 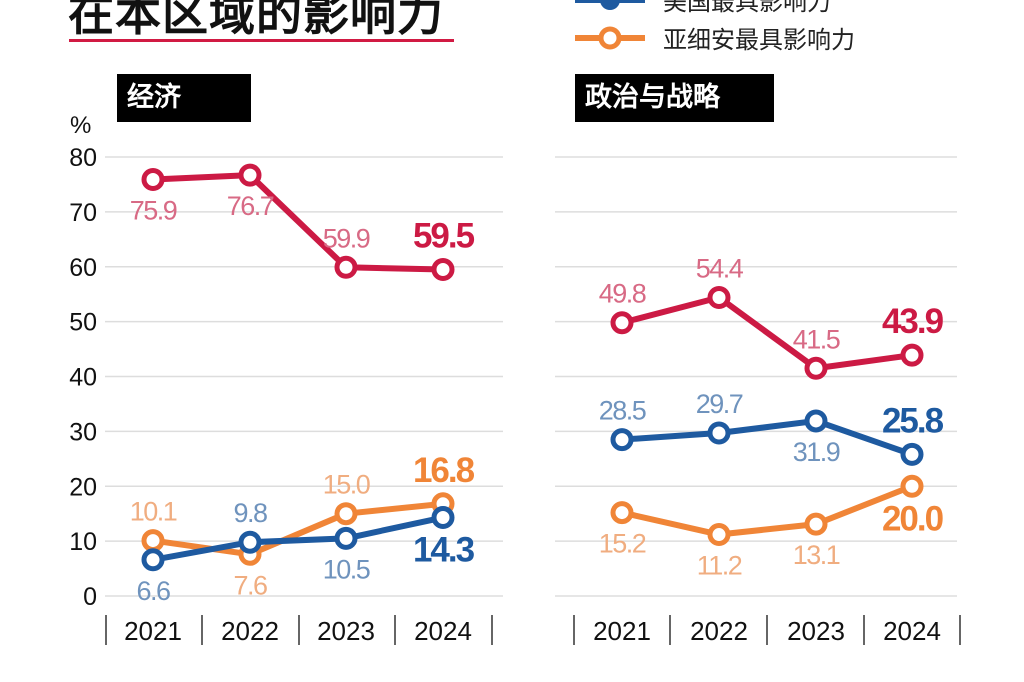 What do you see at coordinates (90, 597) in the screenshot?
I see `y-tick-label: 0` at bounding box center [90, 597].